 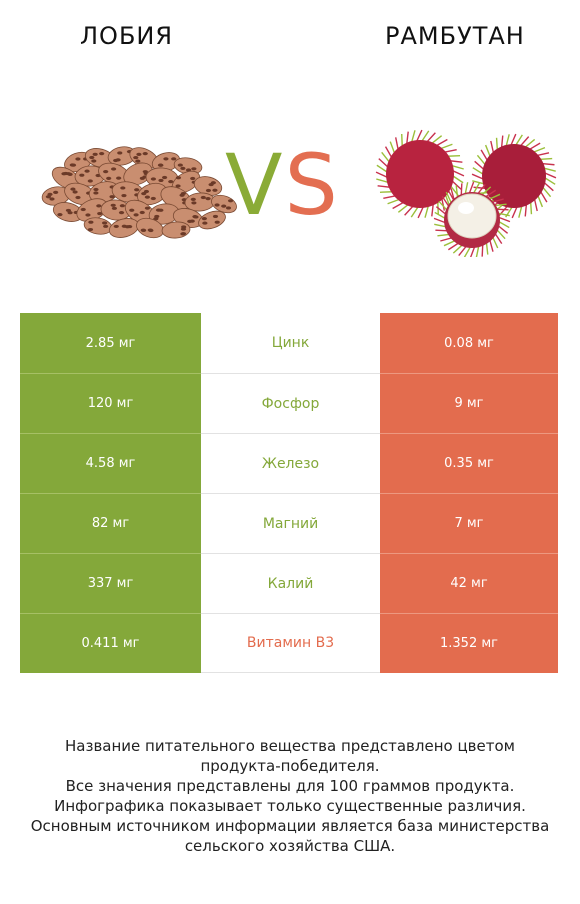 What do you see at coordinates (469, 343) in the screenshot?
I see `right-value: 0.08 мг` at bounding box center [469, 343].